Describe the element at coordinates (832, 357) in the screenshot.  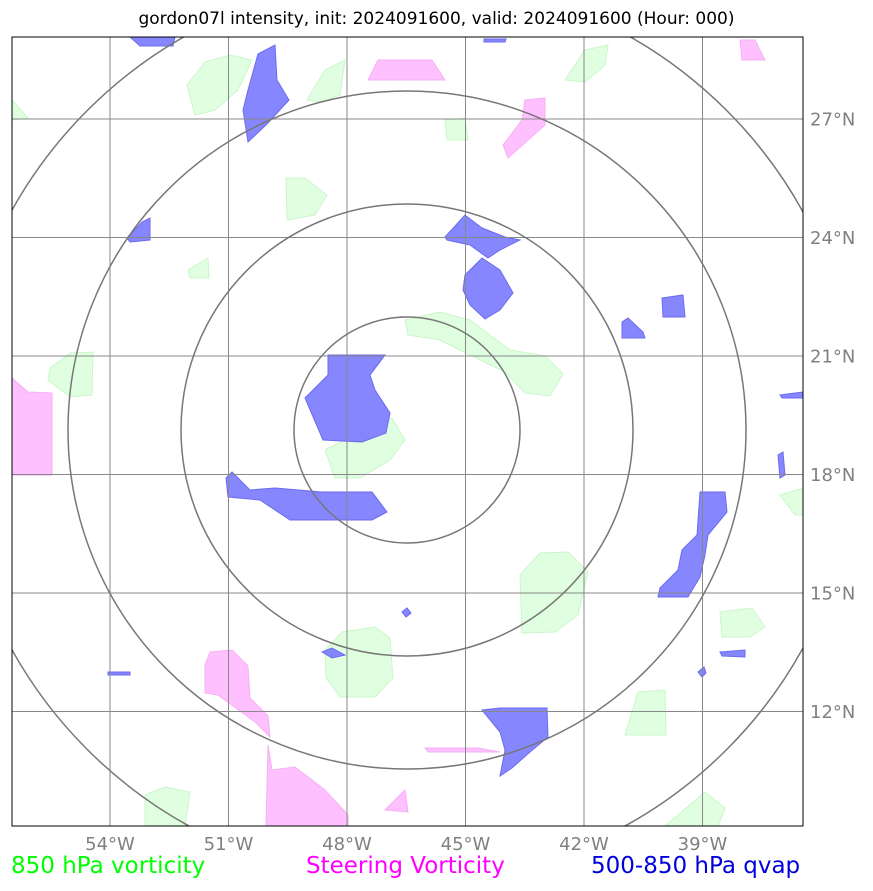
I see `lat-tick-label: 21°N` at that location.